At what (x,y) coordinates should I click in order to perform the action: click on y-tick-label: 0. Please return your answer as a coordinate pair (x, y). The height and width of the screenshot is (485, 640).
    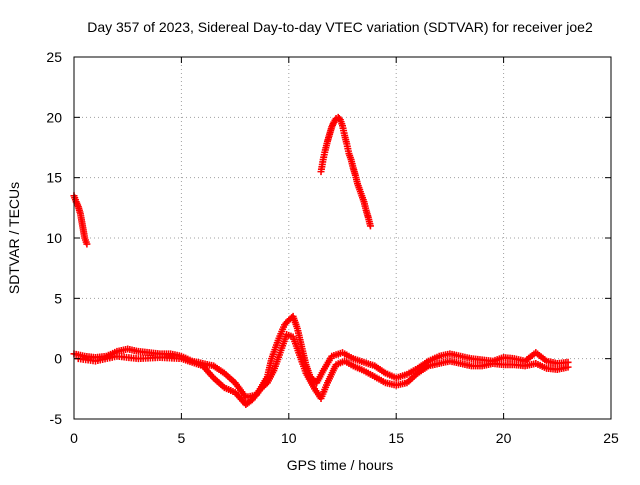
    Looking at the image, I should click on (58, 359).